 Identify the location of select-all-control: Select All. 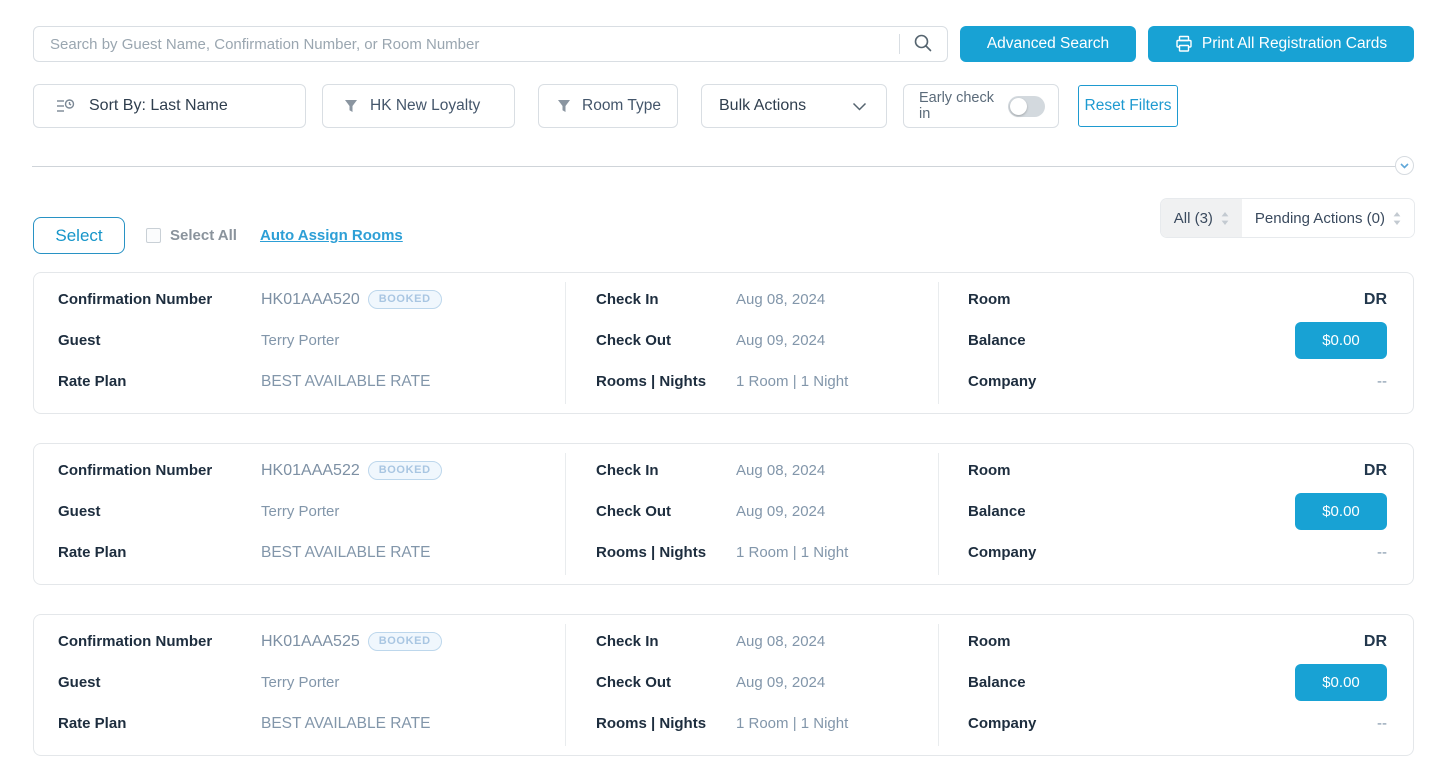
(191, 235).